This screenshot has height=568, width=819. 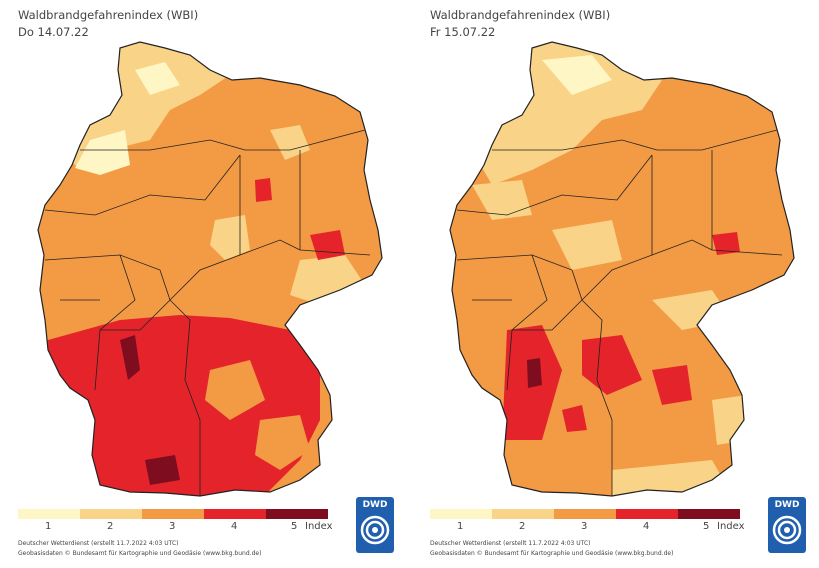 I want to click on map-date: Do 14.07.22, so click(x=53, y=32).